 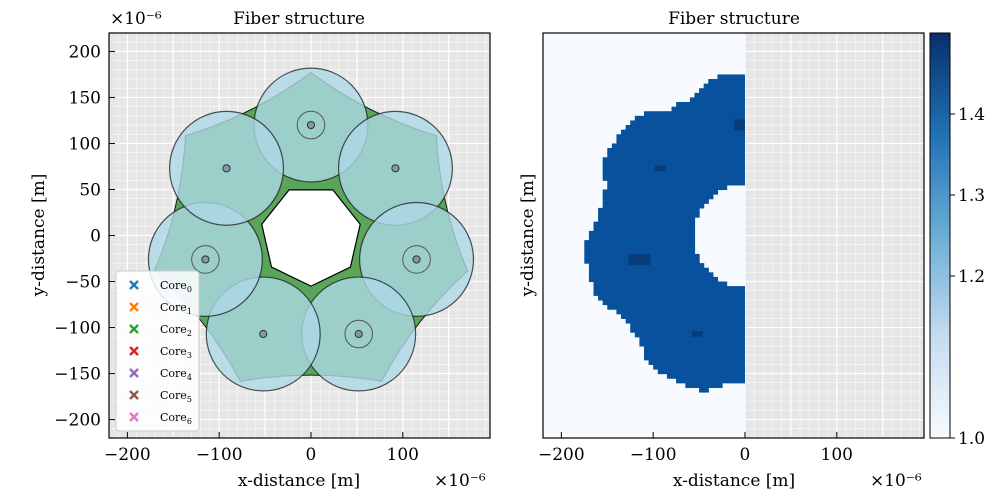 I want to click on legend-entry: Core3, so click(x=160, y=352).